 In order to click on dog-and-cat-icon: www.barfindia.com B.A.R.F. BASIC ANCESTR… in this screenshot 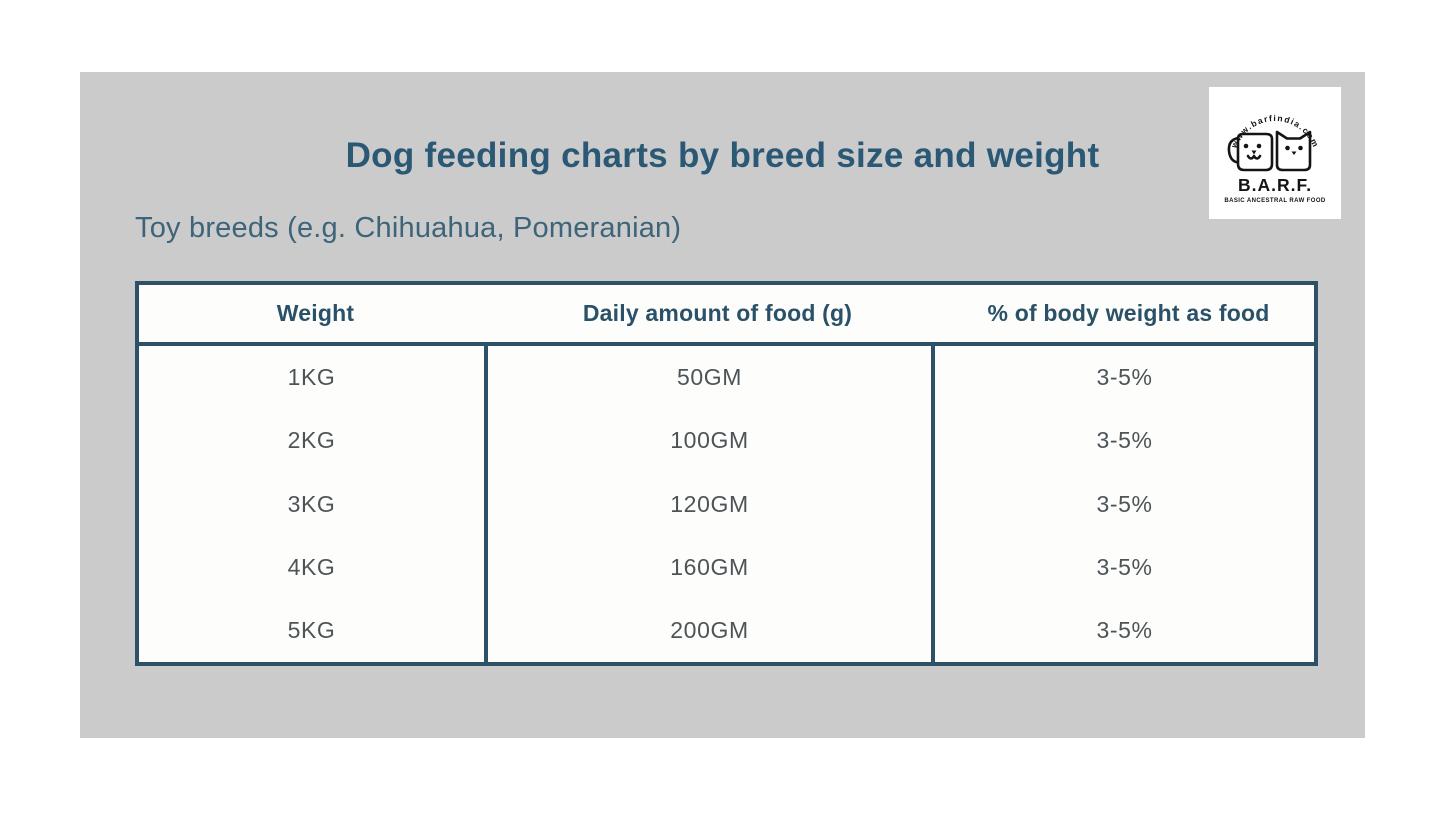, I will do `click(1275, 158)`.